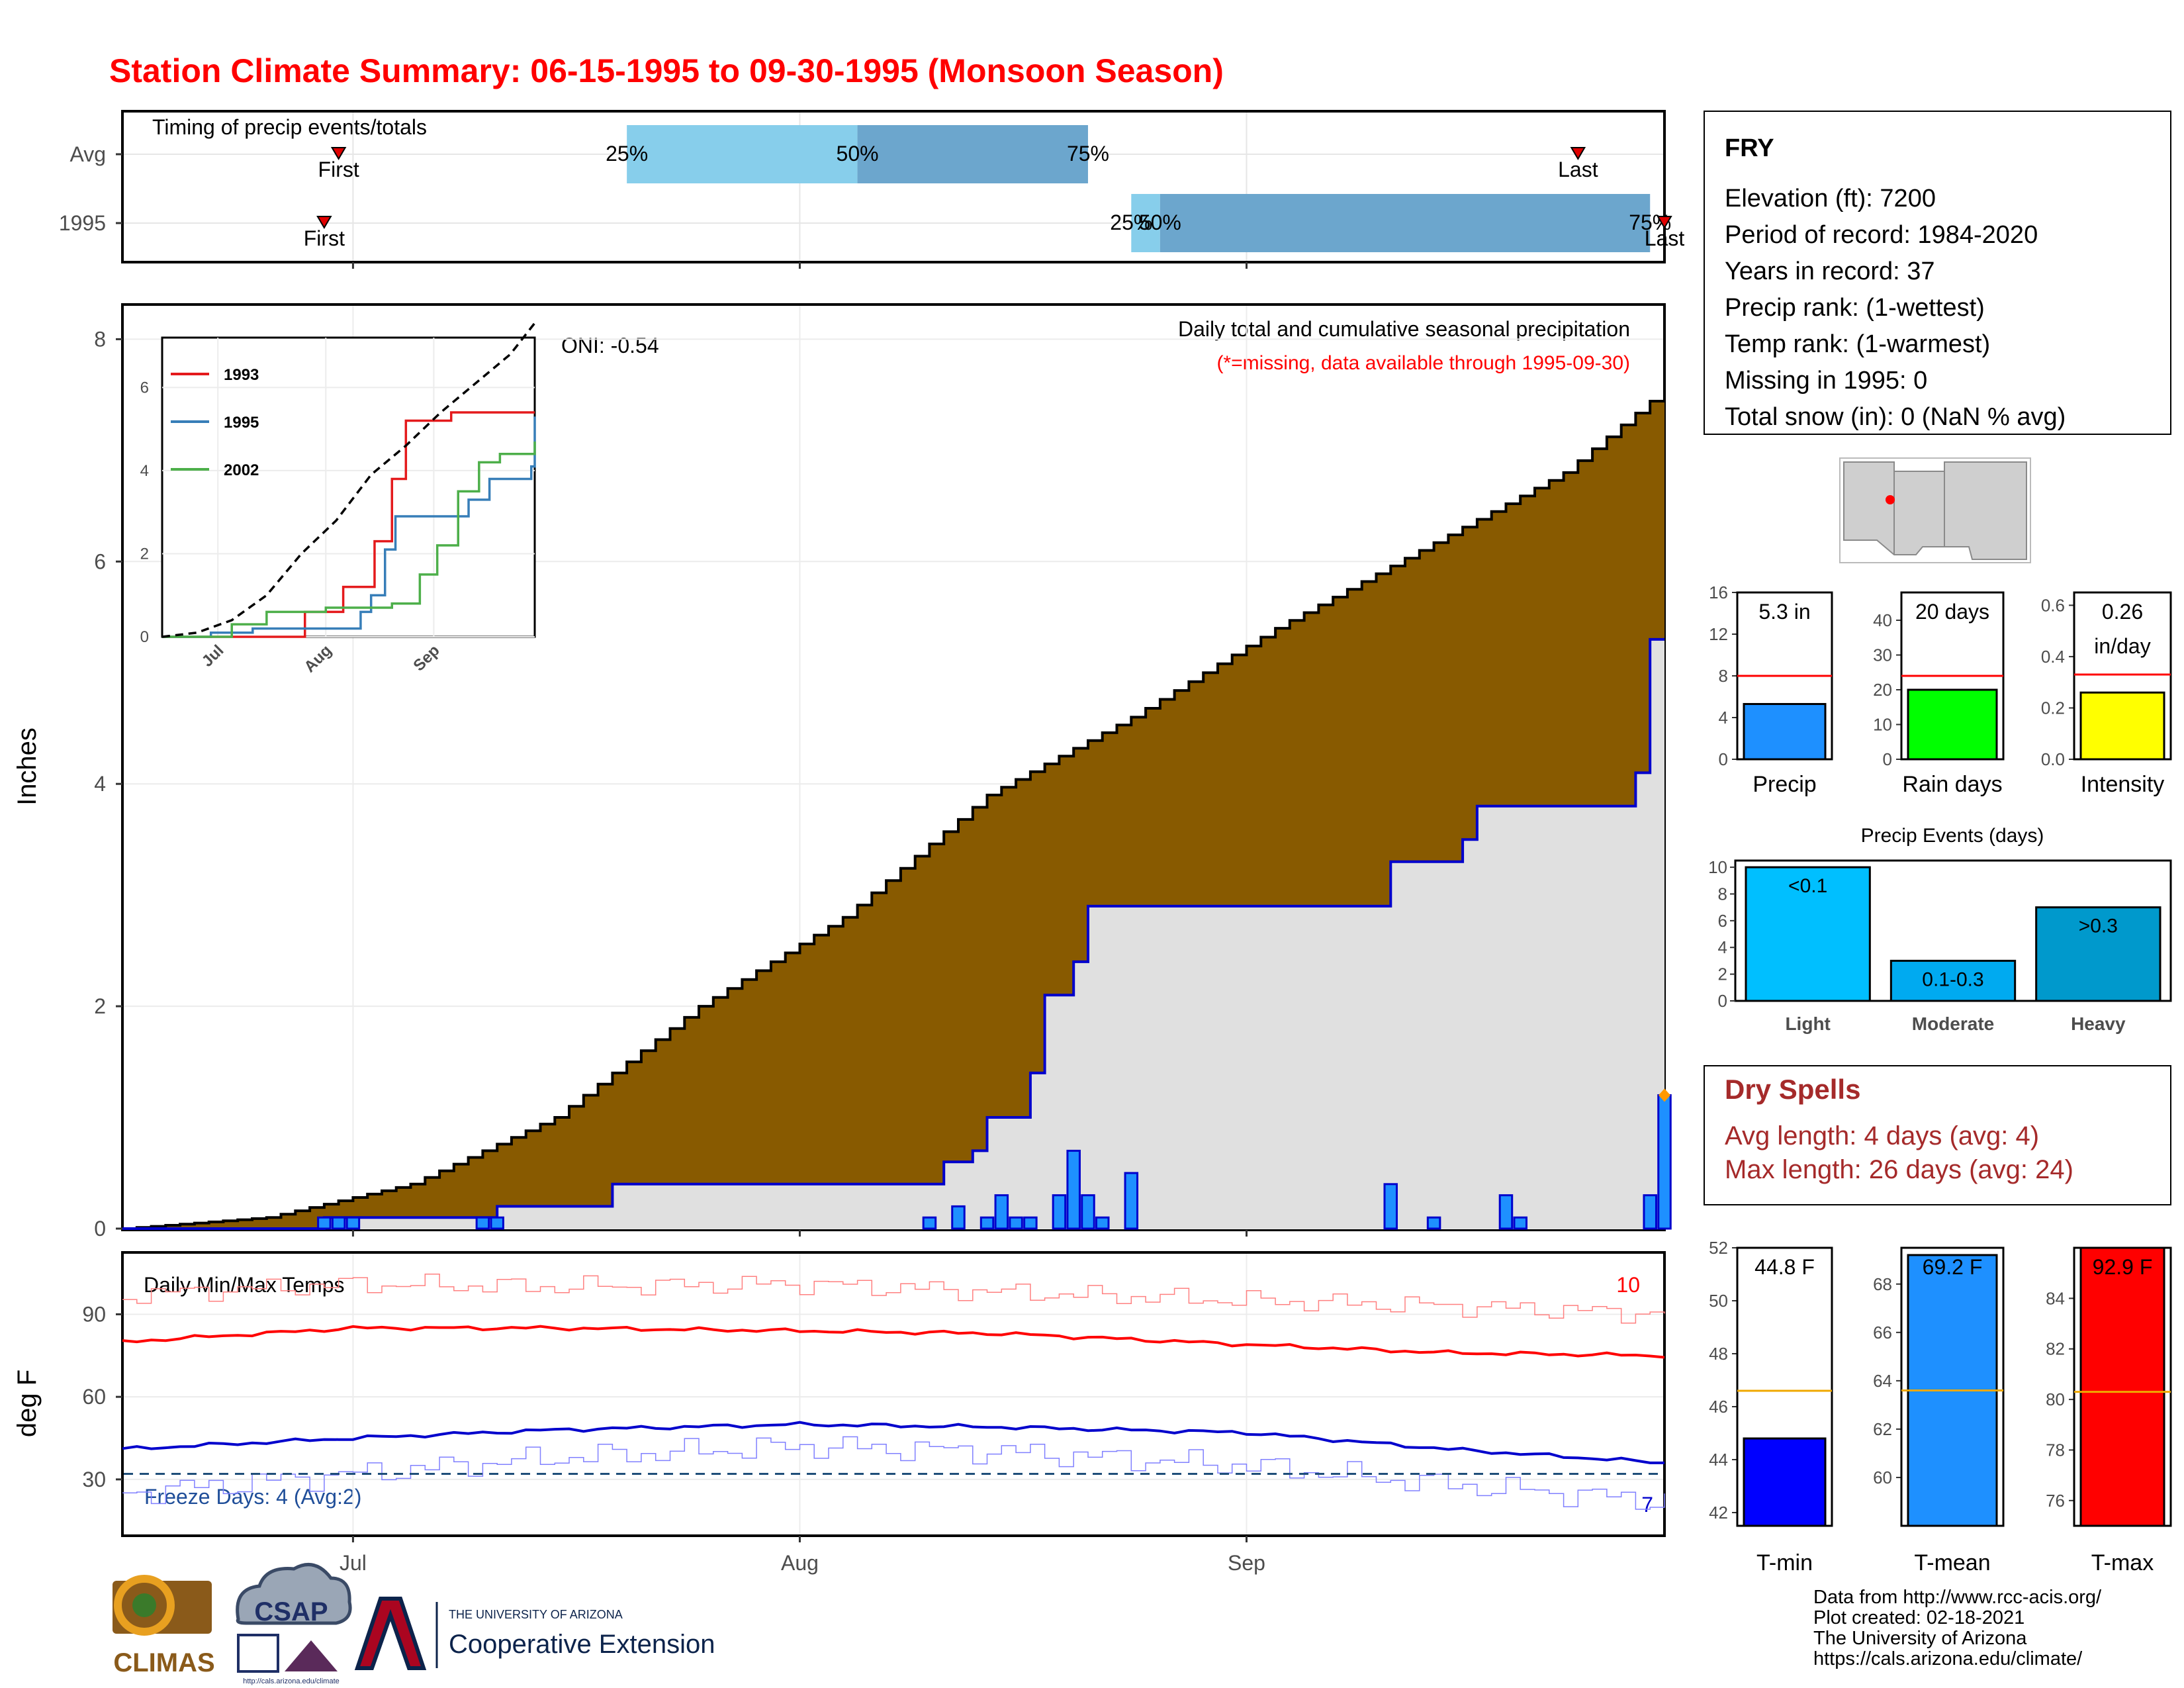  Describe the element at coordinates (1088, 153) in the screenshot. I see `timing-percent-label: 75%` at that location.